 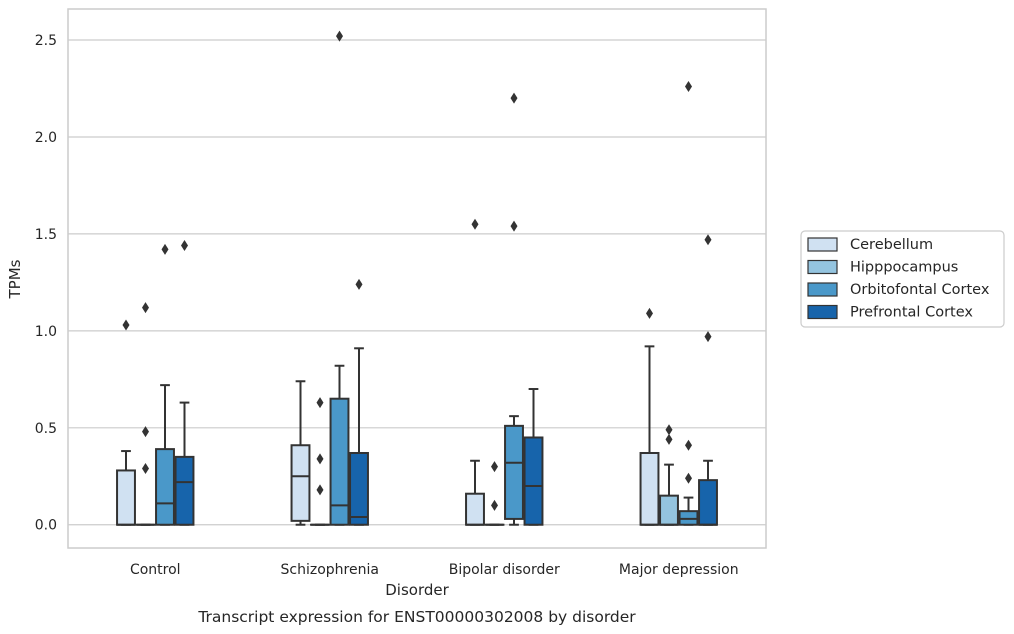 What do you see at coordinates (891, 245) in the screenshot?
I see `legend-label: Cerebellum` at bounding box center [891, 245].